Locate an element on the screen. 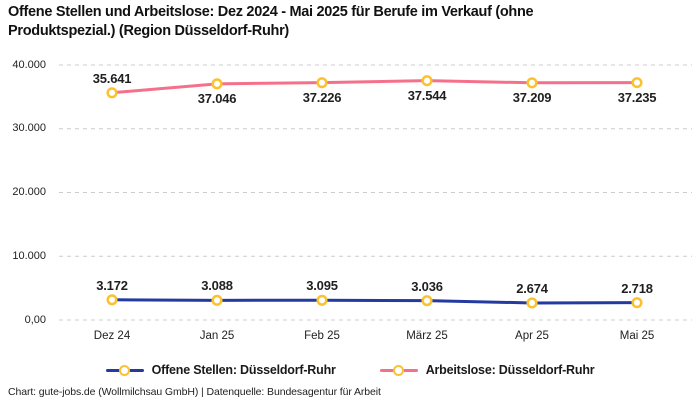 The height and width of the screenshot is (400, 700). data-point-label: 37.226 is located at coordinates (322, 97).